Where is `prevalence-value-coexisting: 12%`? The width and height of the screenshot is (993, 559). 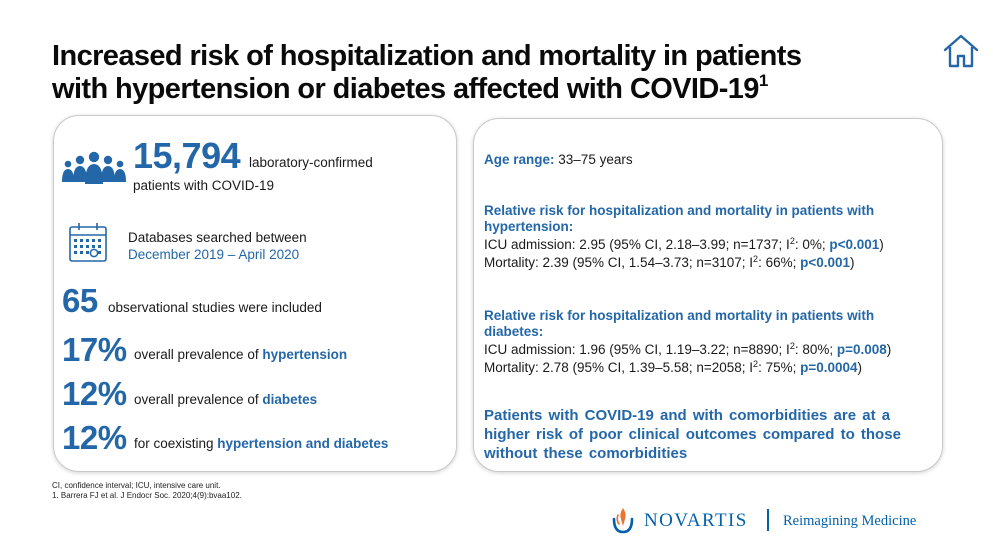
prevalence-value-coexisting: 12% is located at coordinates (94, 437).